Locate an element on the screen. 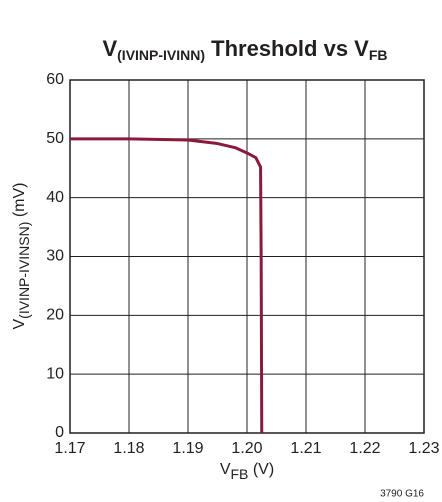 This screenshot has width=442, height=502. y-tick-label: 60 is located at coordinates (55, 79).